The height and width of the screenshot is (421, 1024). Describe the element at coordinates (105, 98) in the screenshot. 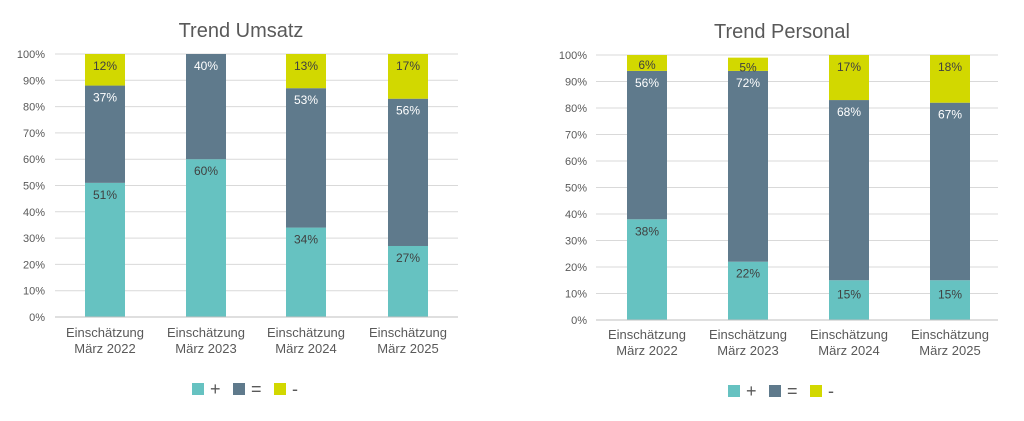

I see `data-label: 37%` at that location.